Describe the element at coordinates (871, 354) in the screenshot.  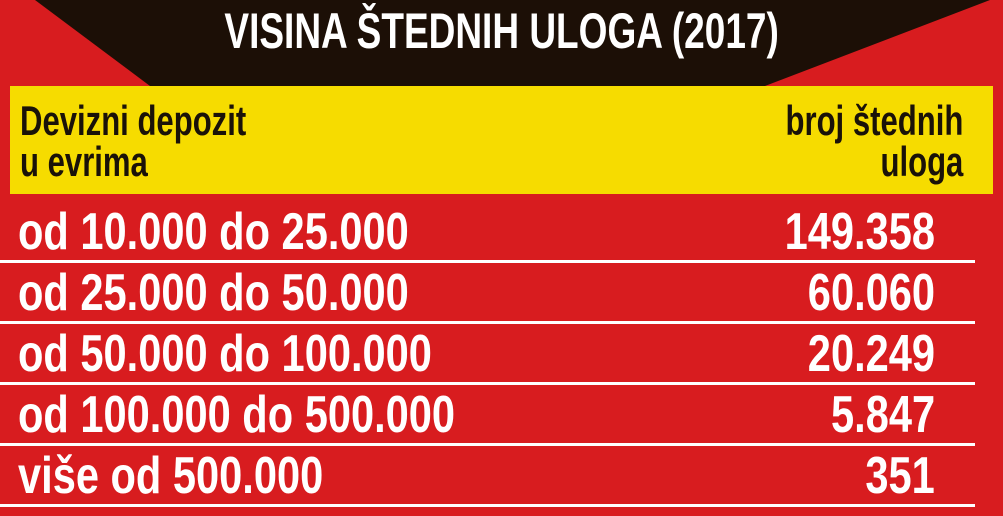
I see `deposit-count: 20.249` at that location.